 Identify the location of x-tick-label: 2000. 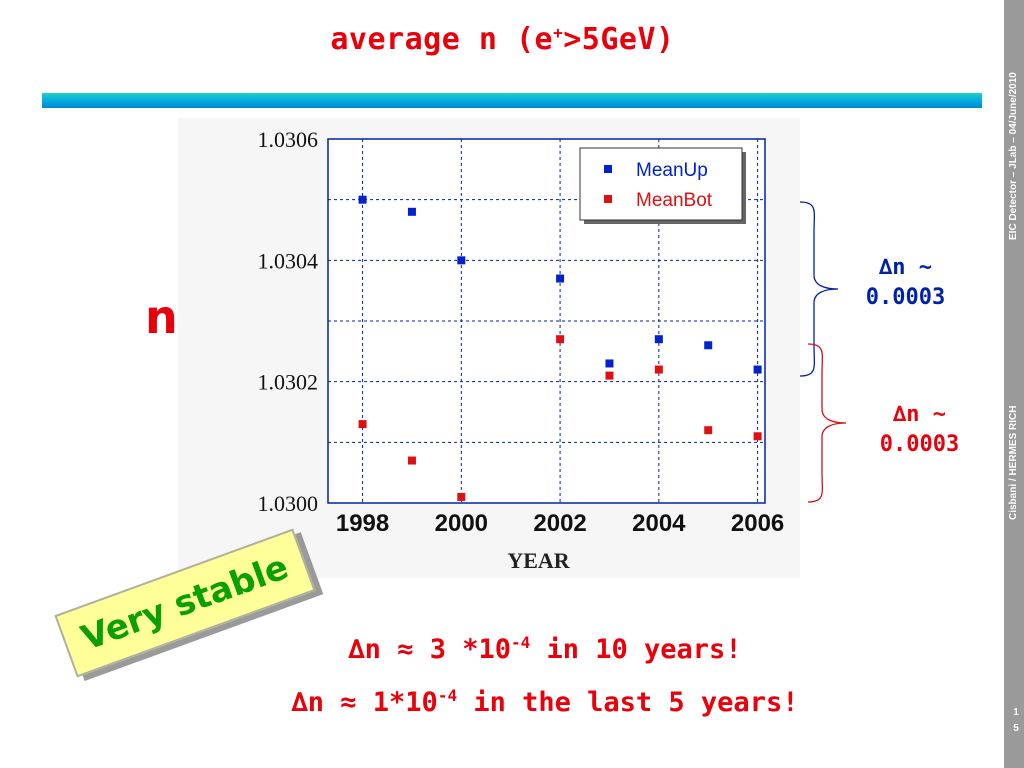
(461, 523).